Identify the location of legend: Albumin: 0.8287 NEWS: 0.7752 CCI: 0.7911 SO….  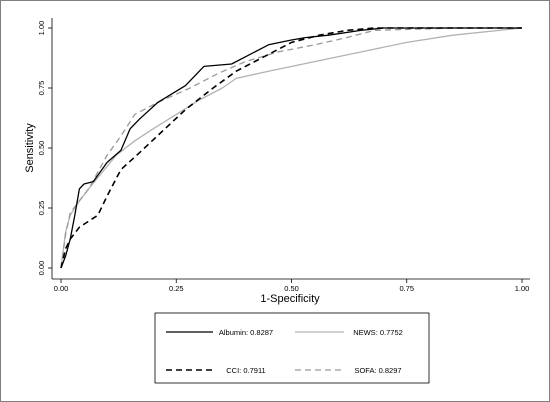
(284, 351).